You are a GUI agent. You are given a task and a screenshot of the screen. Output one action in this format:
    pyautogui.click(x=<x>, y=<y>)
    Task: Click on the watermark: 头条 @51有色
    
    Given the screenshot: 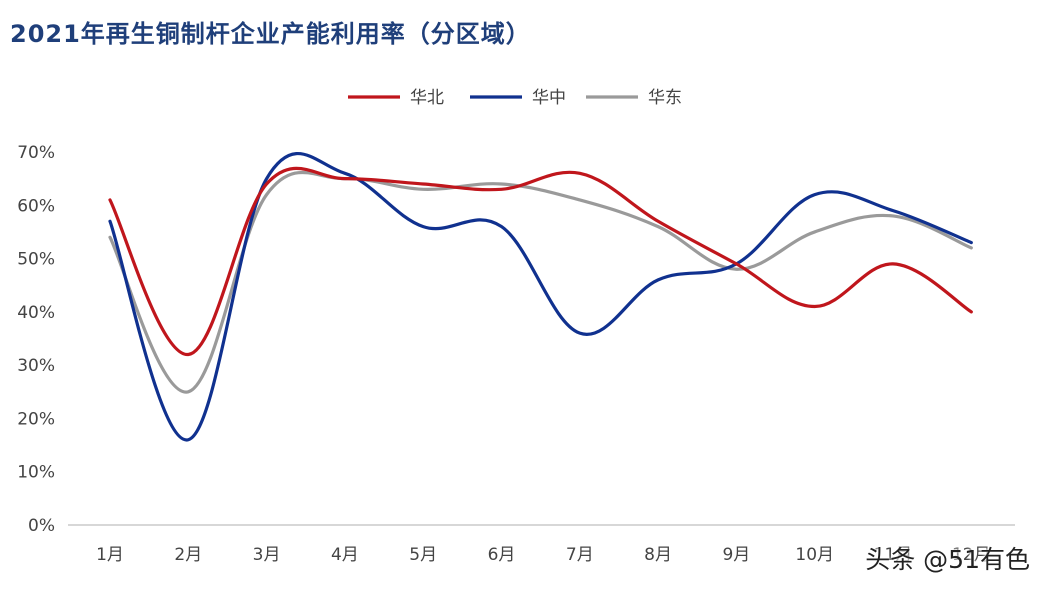 What is the action you would take?
    pyautogui.click(x=947, y=559)
    